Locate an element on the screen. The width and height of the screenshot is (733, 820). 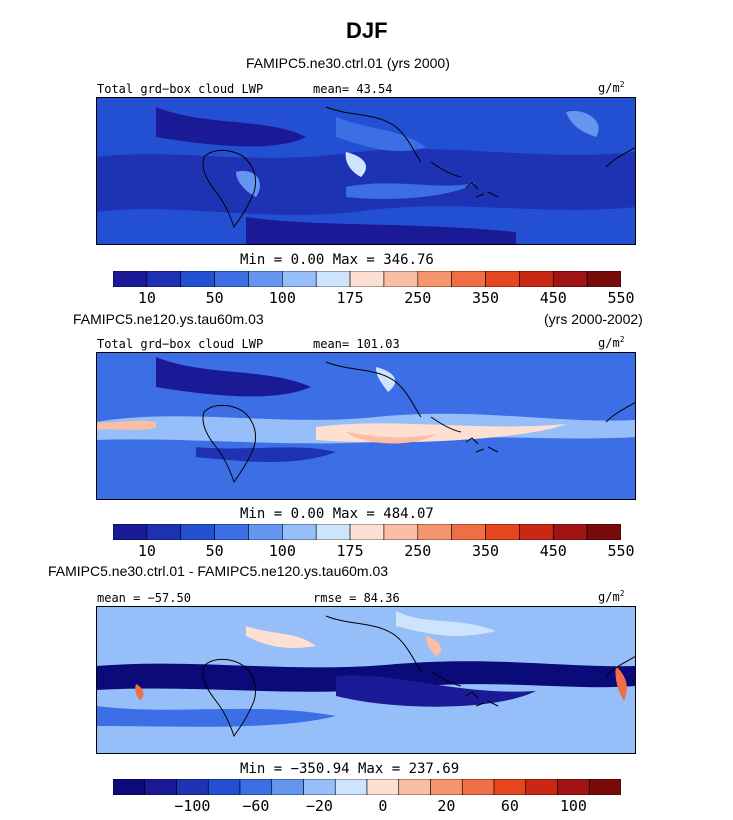
colorbar-tick-label: −60 is located at coordinates (256, 806).